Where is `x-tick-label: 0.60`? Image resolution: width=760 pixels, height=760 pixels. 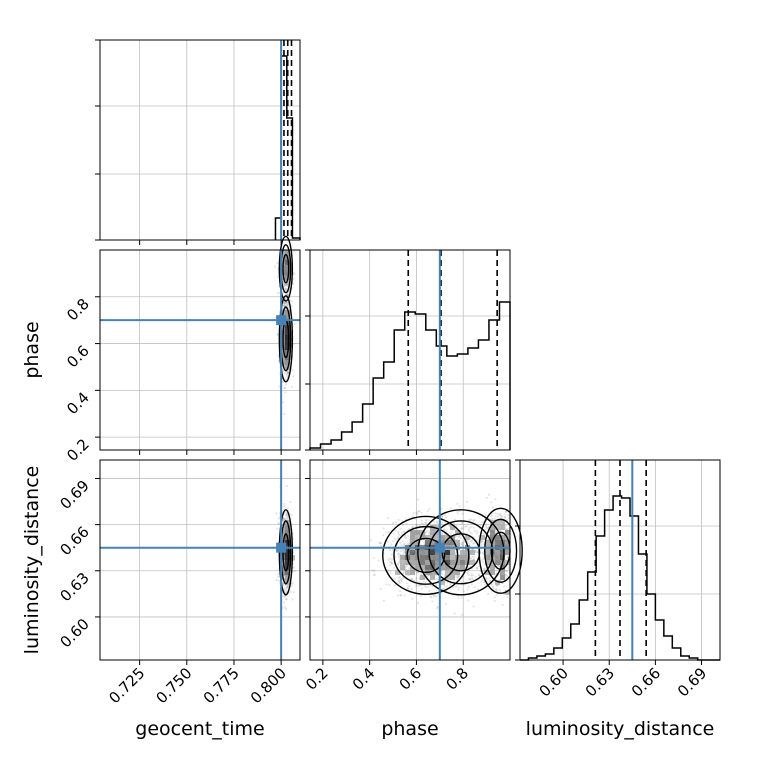
x-tick-label: 0.60 is located at coordinates (554, 682).